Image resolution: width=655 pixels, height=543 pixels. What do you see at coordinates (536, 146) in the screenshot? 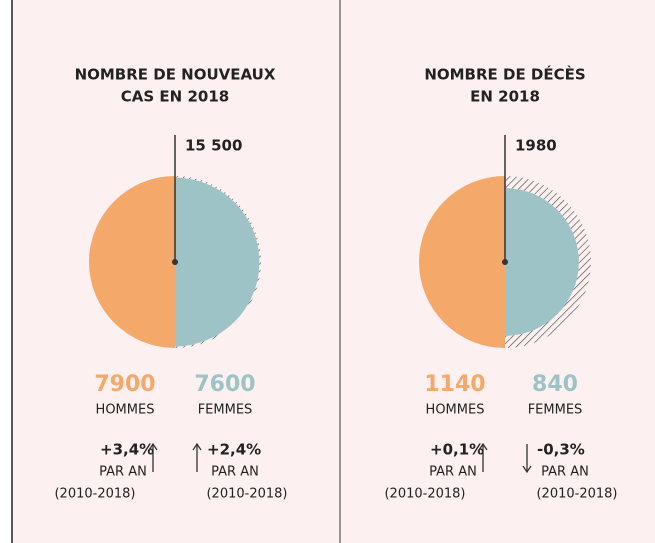
I see `total-label: 1980` at bounding box center [536, 146].